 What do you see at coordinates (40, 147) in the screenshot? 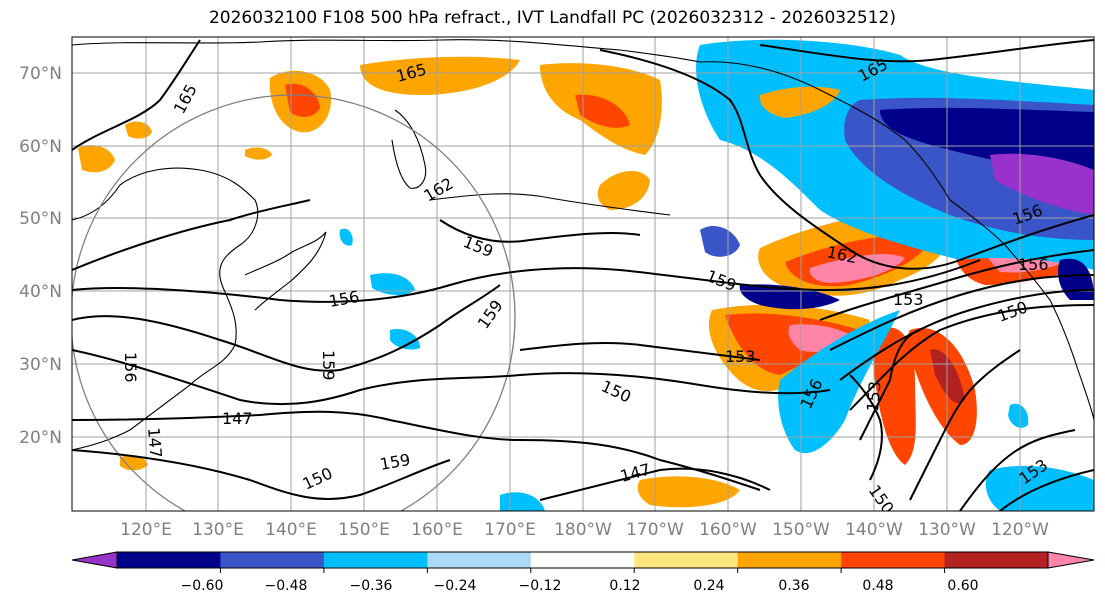
I see `lat-label: 60°N` at bounding box center [40, 147].